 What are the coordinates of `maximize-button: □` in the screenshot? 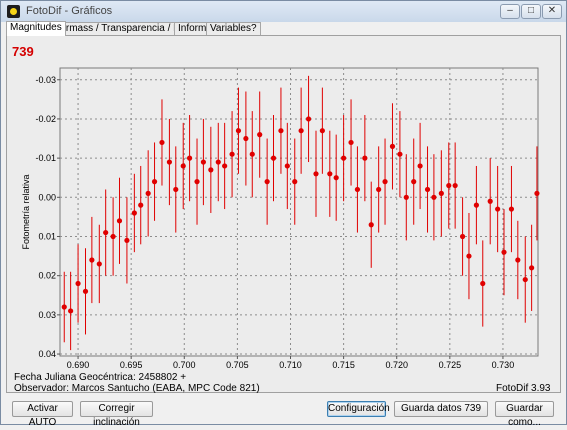 It's located at (531, 11).